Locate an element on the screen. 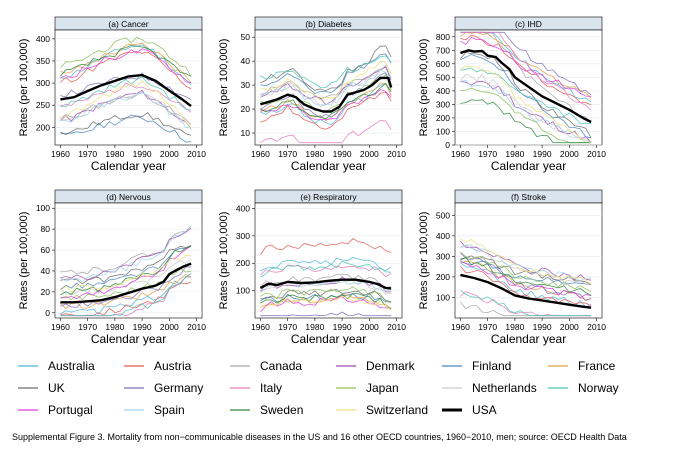  legend-label: Sweden is located at coordinates (281, 410).